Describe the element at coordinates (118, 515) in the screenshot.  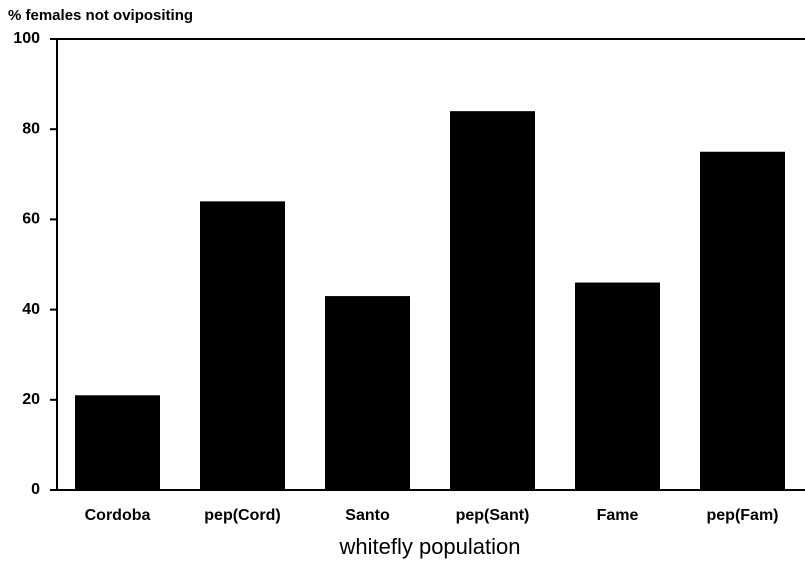
I see `x-tick-label: Cordoba` at that location.